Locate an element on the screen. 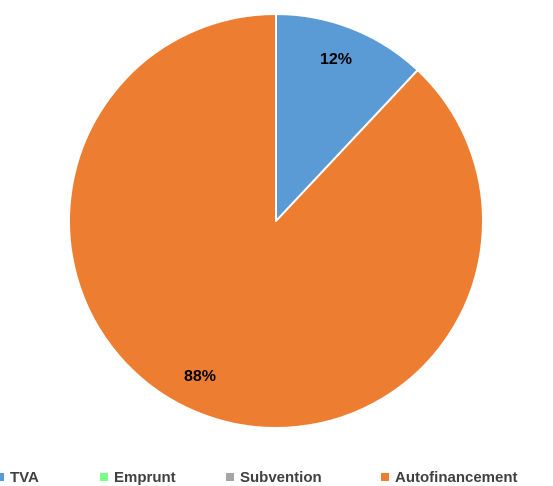 This screenshot has width=553, height=486. legend-item-tva: TVA is located at coordinates (19, 477).